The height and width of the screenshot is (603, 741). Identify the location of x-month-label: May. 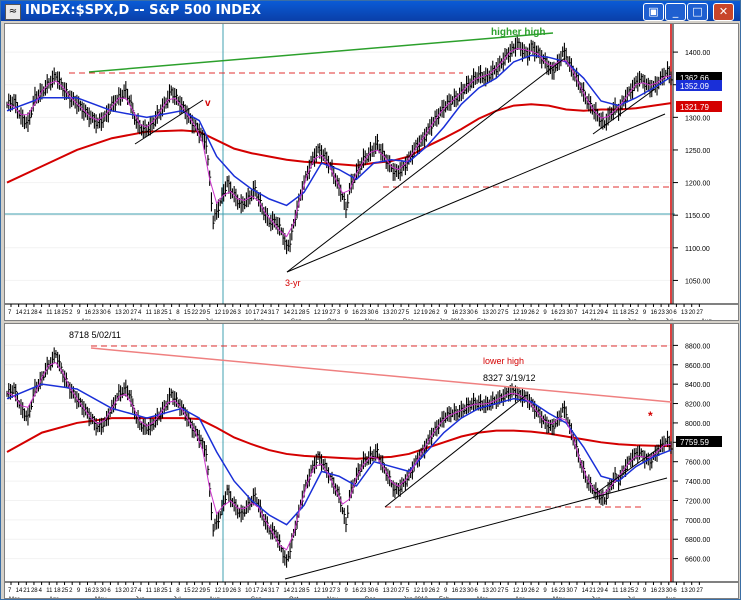
(596, 319).